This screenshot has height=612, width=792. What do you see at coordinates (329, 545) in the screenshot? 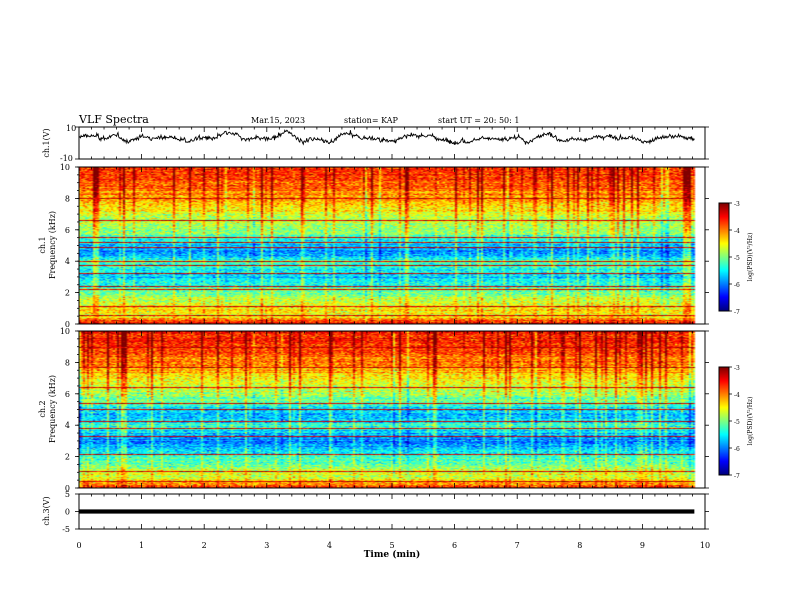
I see `x-tick-label: 4` at bounding box center [329, 545].